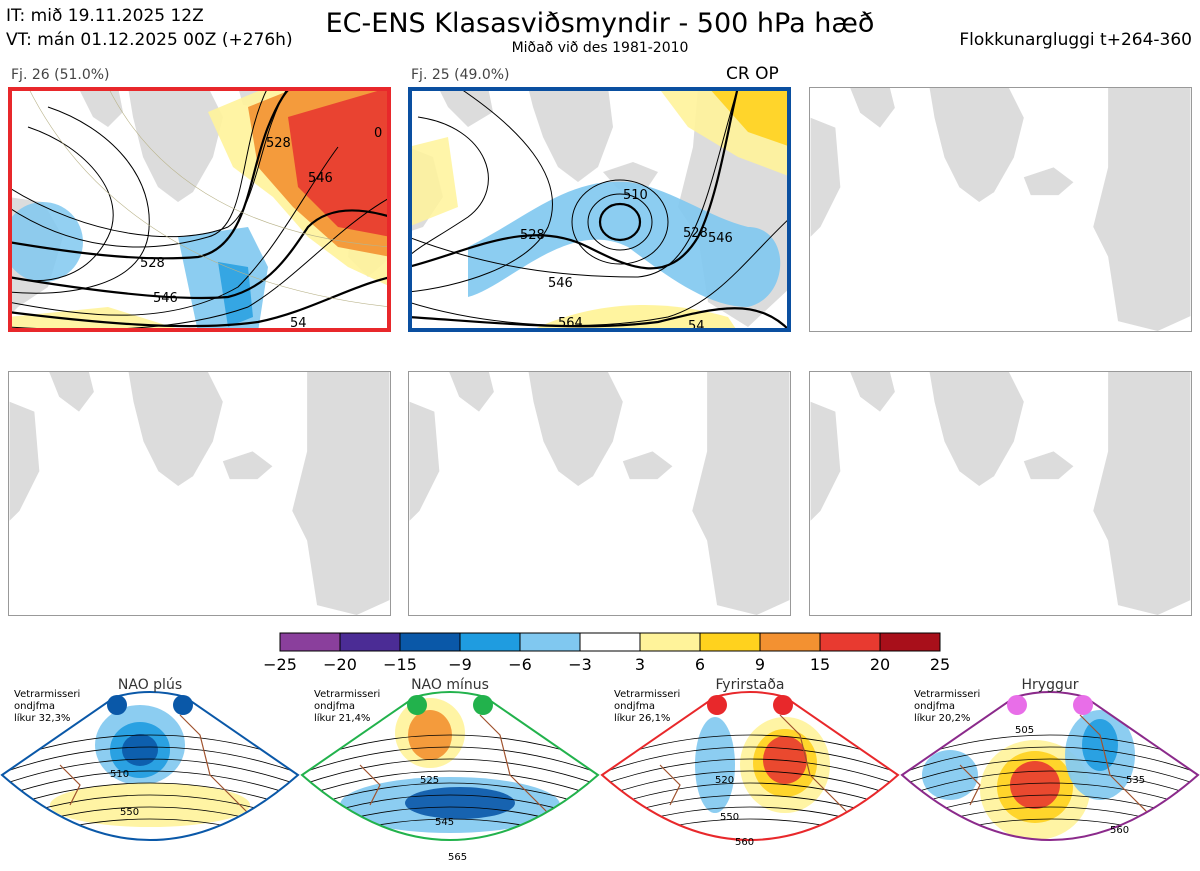 The image size is (1200, 871). What do you see at coordinates (580, 664) in the screenshot?
I see `colorbar-label: −3` at bounding box center [580, 664].